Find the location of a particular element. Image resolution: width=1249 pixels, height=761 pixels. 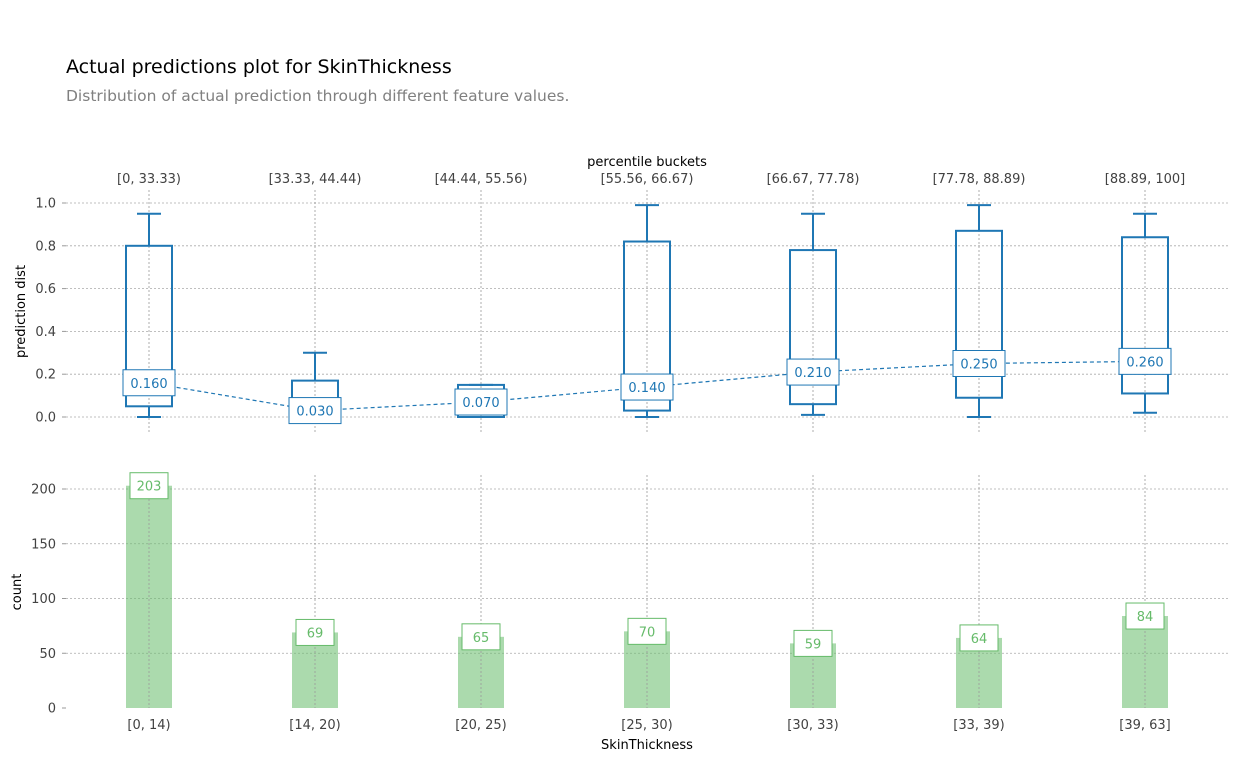

y-tick-label: 50 is located at coordinates (47, 654).